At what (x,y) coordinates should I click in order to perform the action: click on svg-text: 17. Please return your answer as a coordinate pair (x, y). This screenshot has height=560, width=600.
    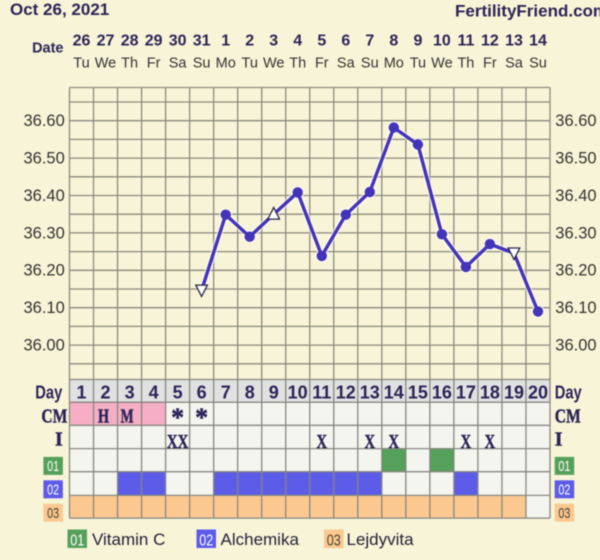
    Looking at the image, I should click on (466, 393).